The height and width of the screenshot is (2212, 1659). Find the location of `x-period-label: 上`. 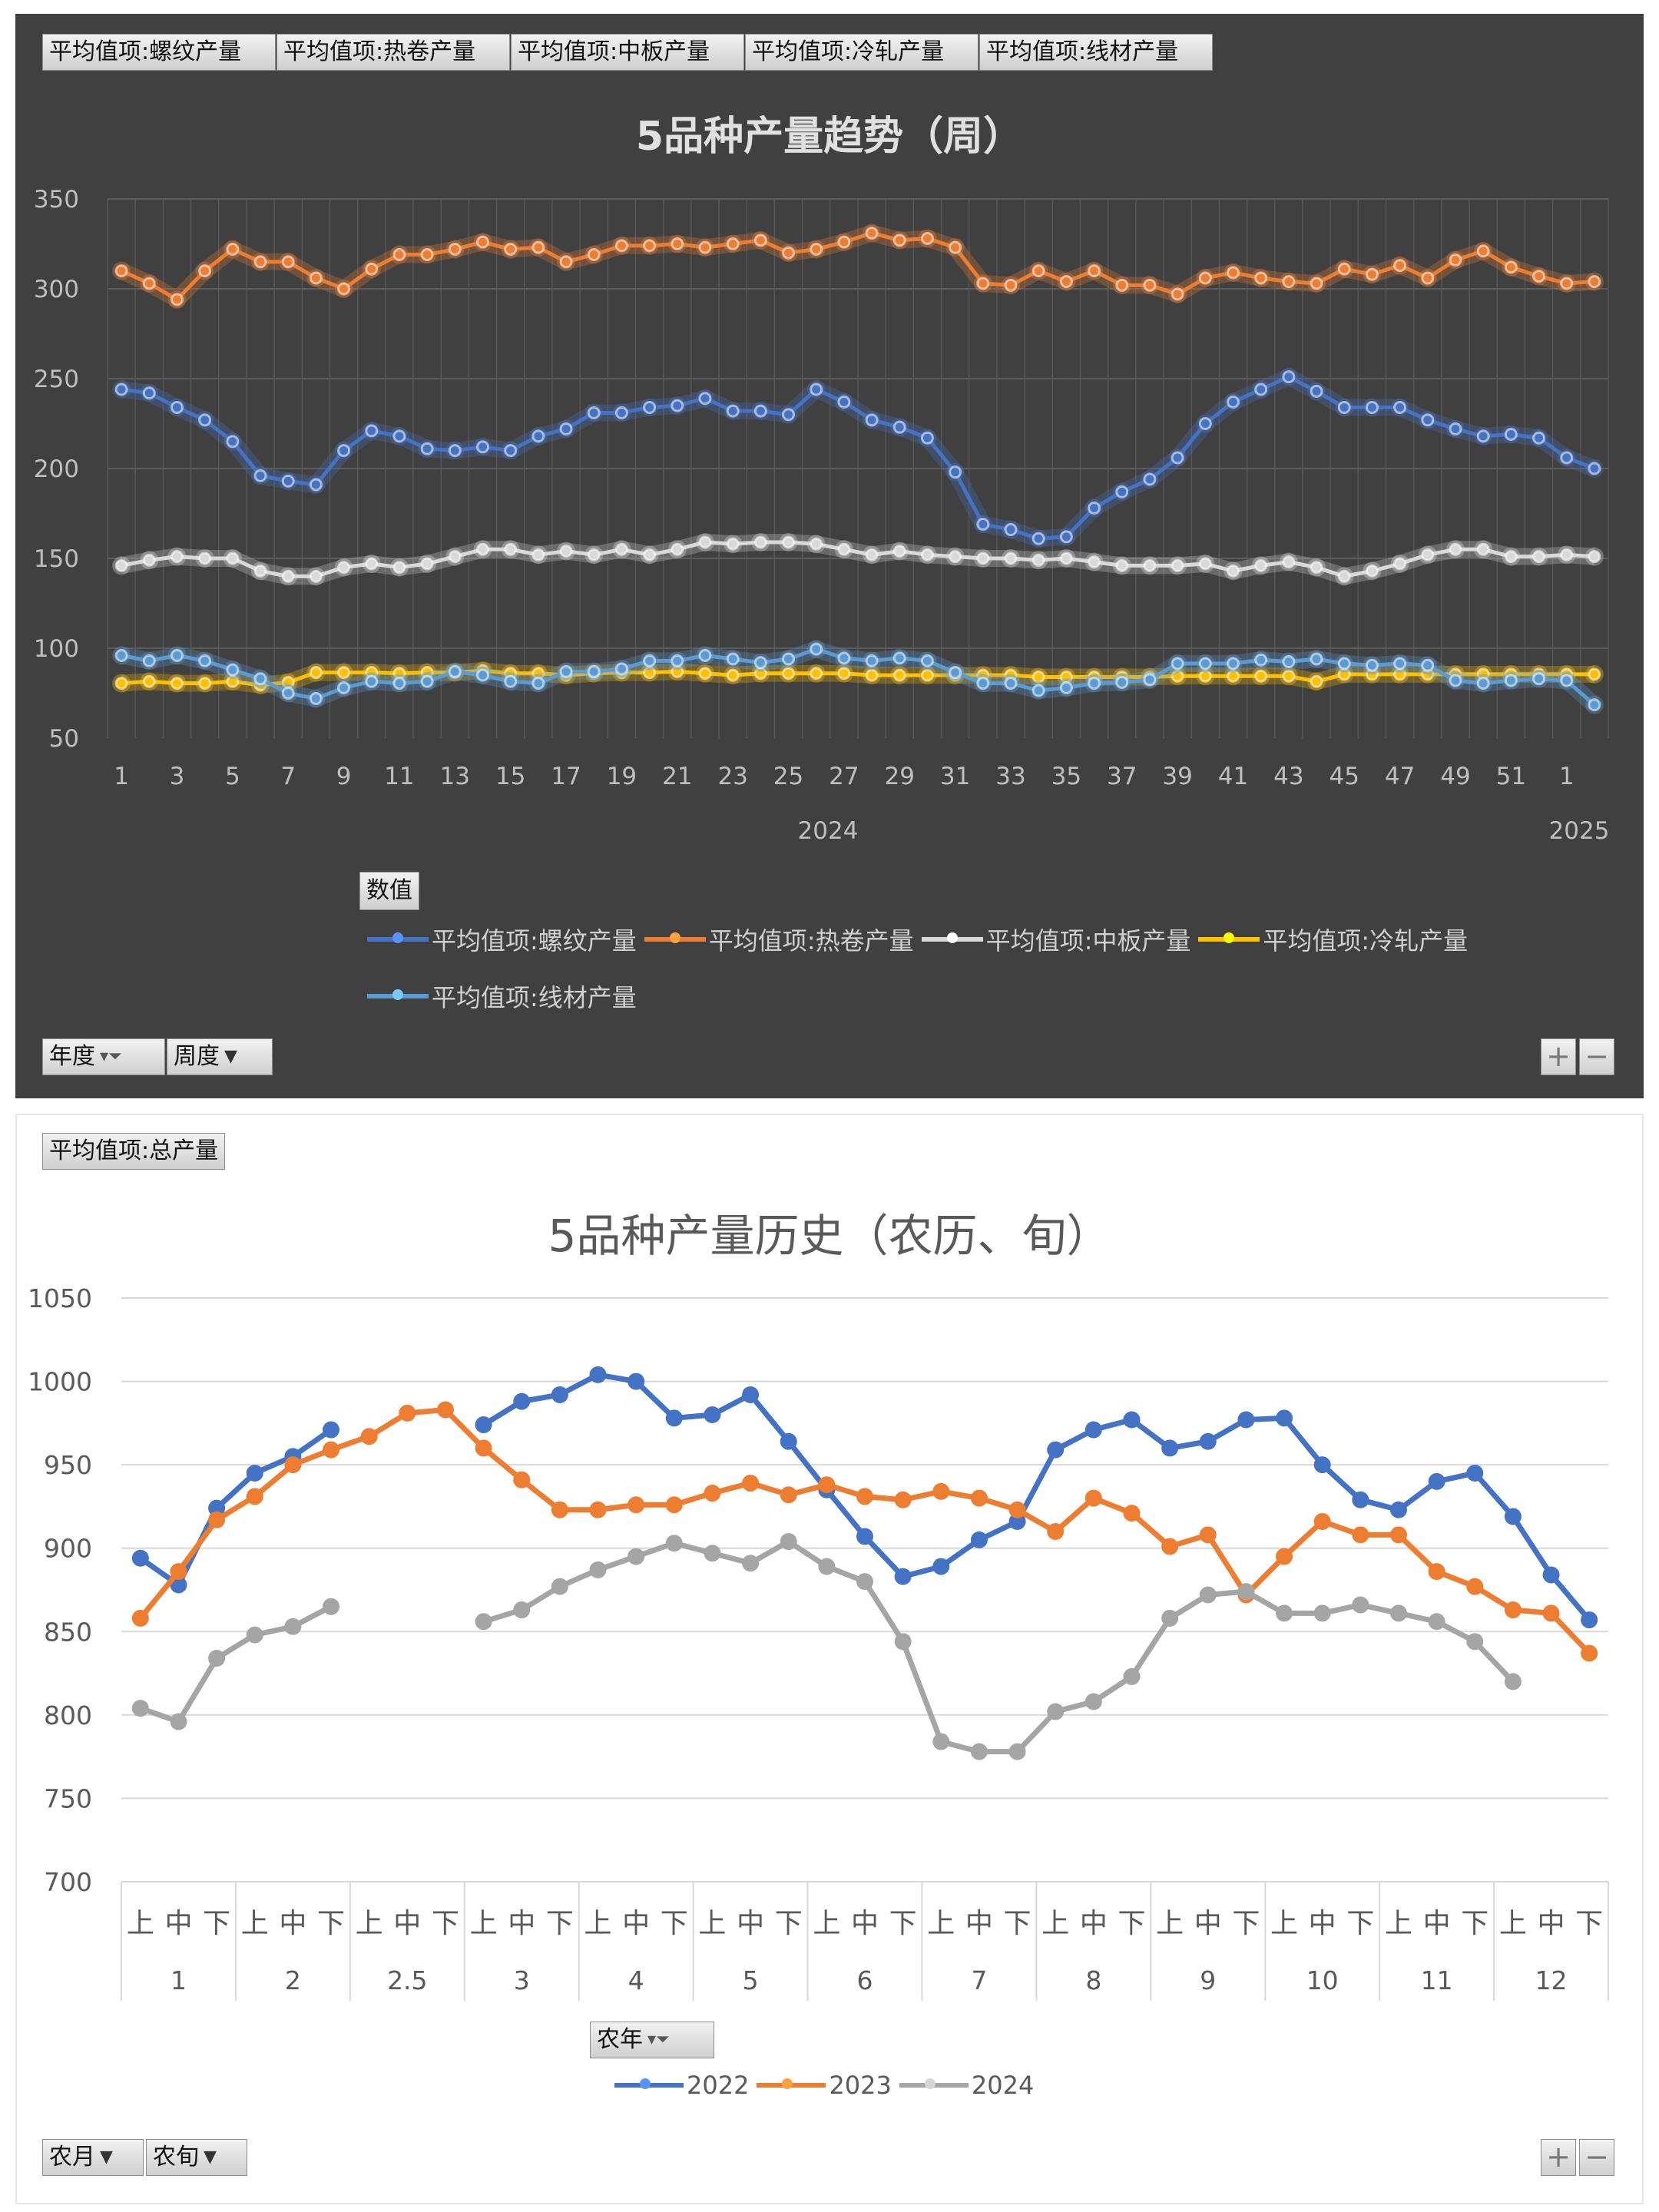

x-period-label: 上 is located at coordinates (255, 1924).